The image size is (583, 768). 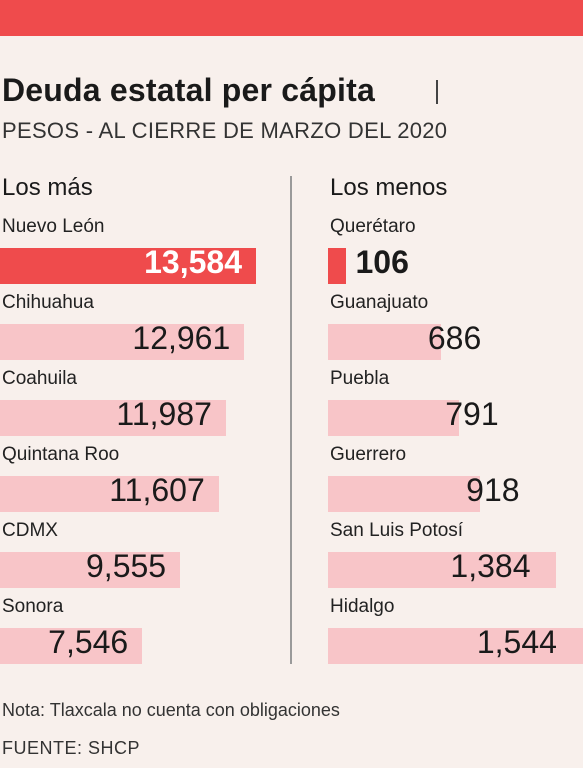 I want to click on bar-value-quintana-roo: 11,607, so click(x=157, y=490).